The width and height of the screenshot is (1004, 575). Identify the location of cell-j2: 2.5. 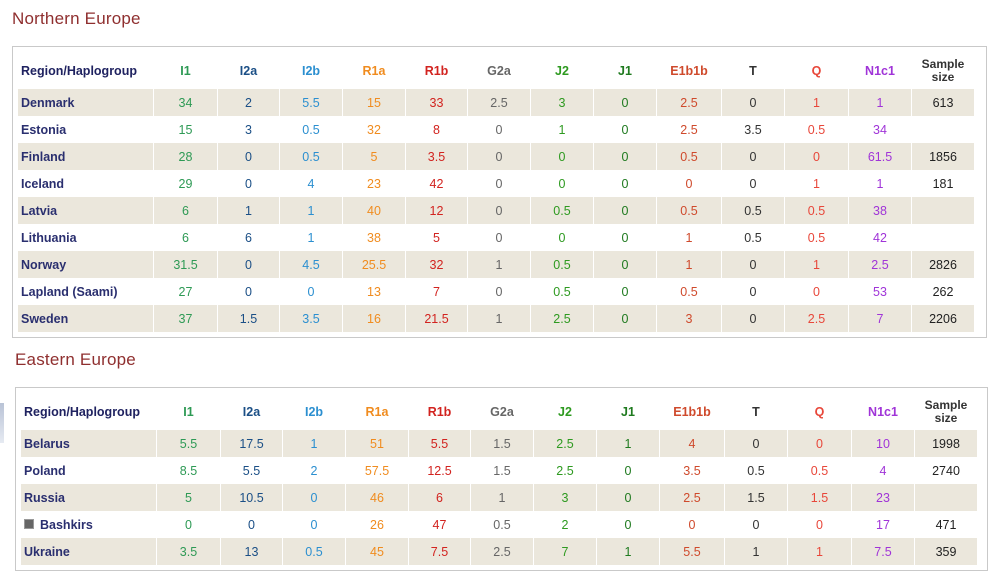
(565, 443).